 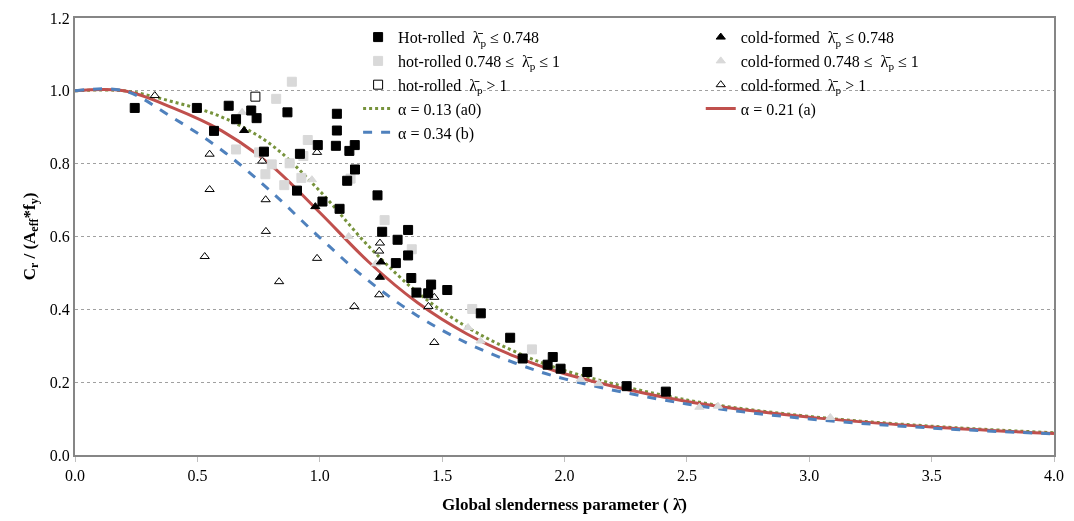 What do you see at coordinates (809, 476) in the screenshot?
I see `x-tick-label: 3.0` at bounding box center [809, 476].